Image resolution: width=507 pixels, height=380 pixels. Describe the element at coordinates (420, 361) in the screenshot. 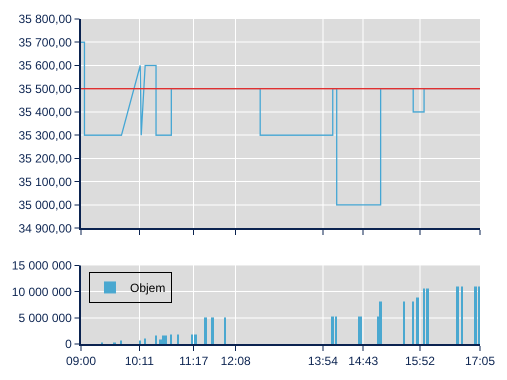

I see `x-tick-label: 15:52` at that location.